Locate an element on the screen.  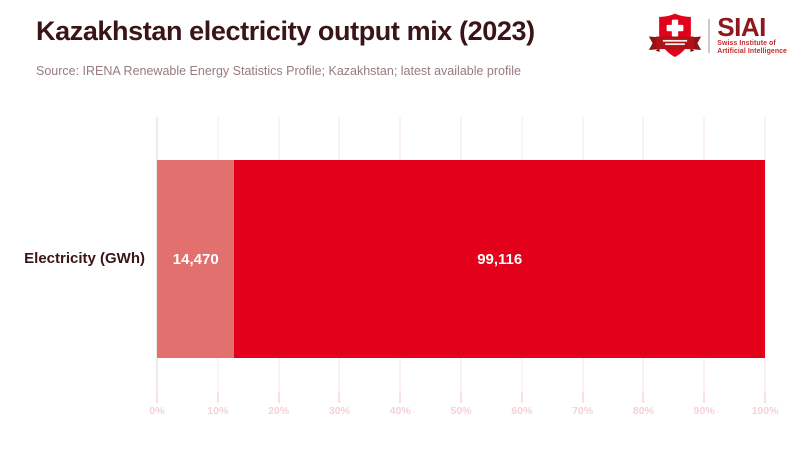
x-tick-label: 50% is located at coordinates (461, 411).